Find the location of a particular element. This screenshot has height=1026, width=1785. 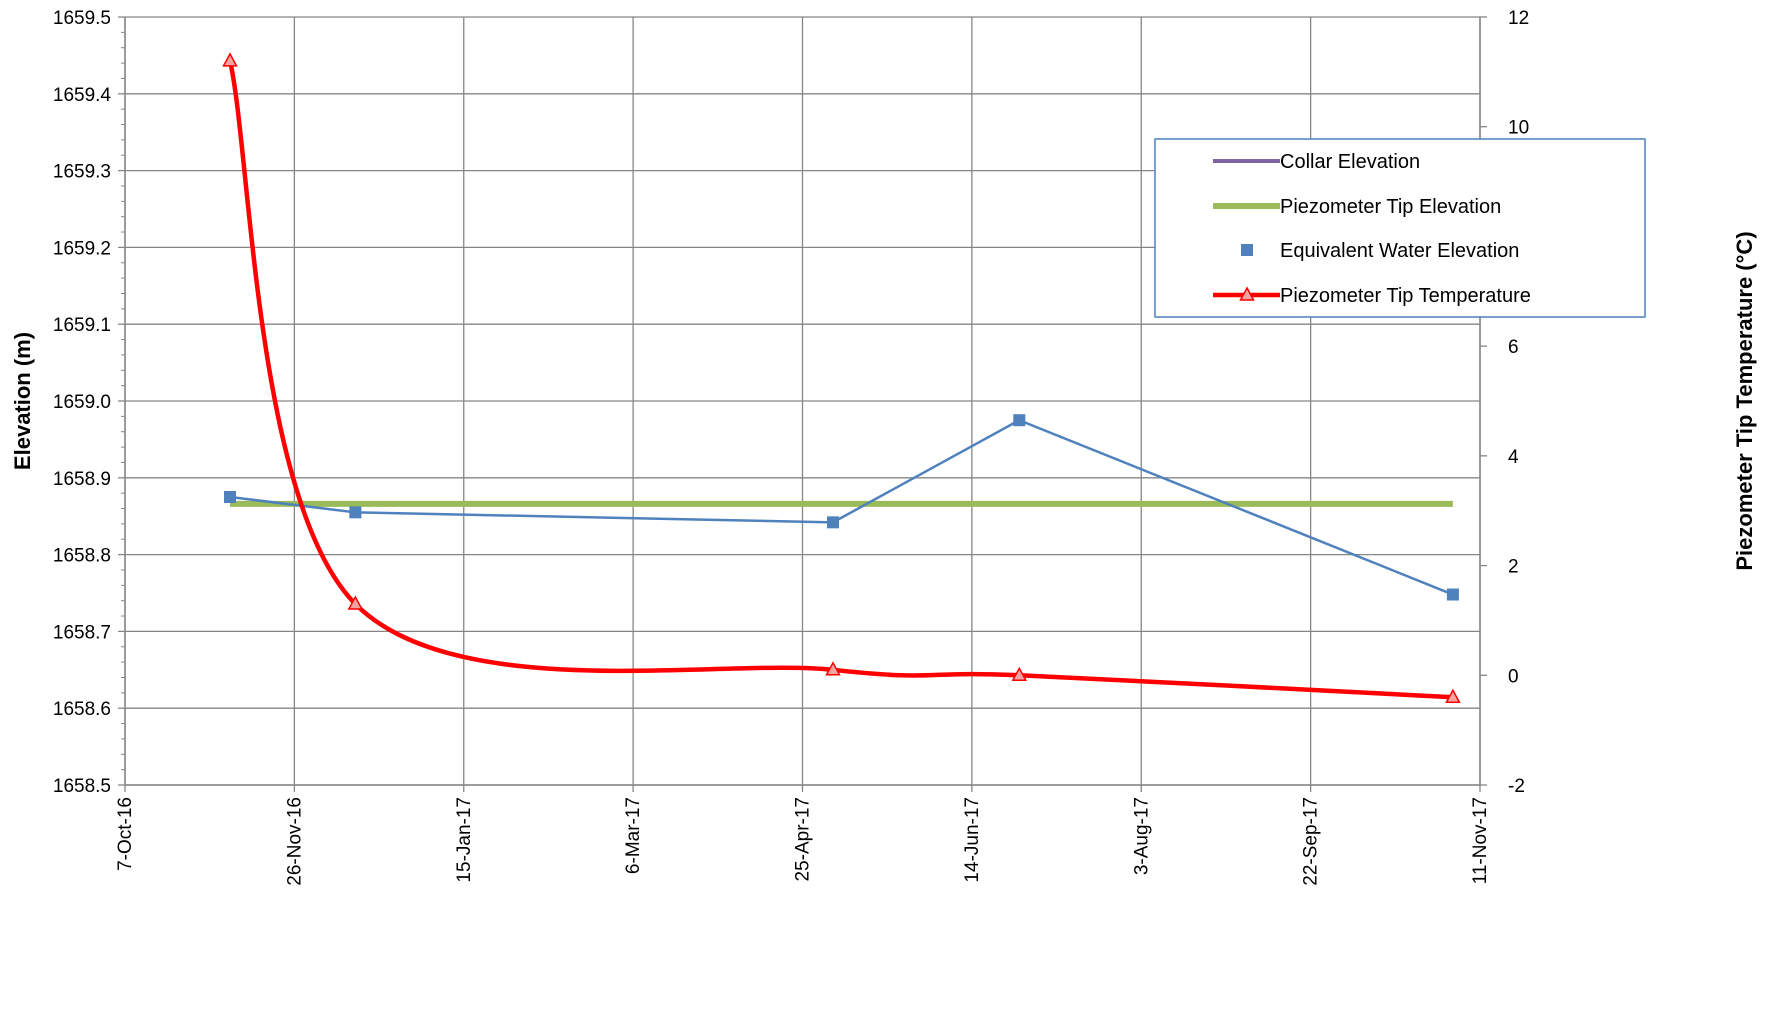

legend-box is located at coordinates (1400, 228).